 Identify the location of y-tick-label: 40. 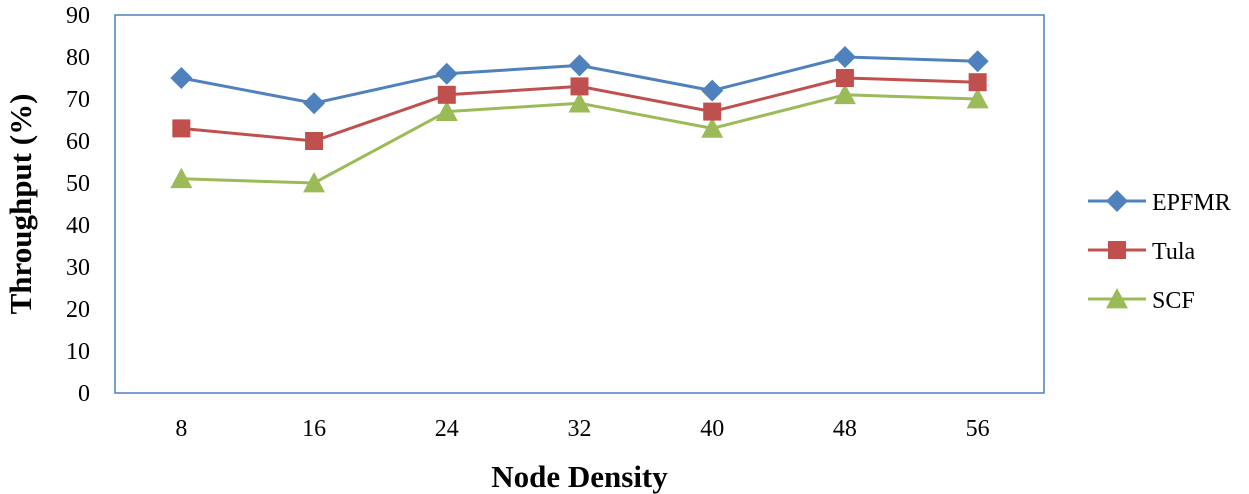
(78, 226).